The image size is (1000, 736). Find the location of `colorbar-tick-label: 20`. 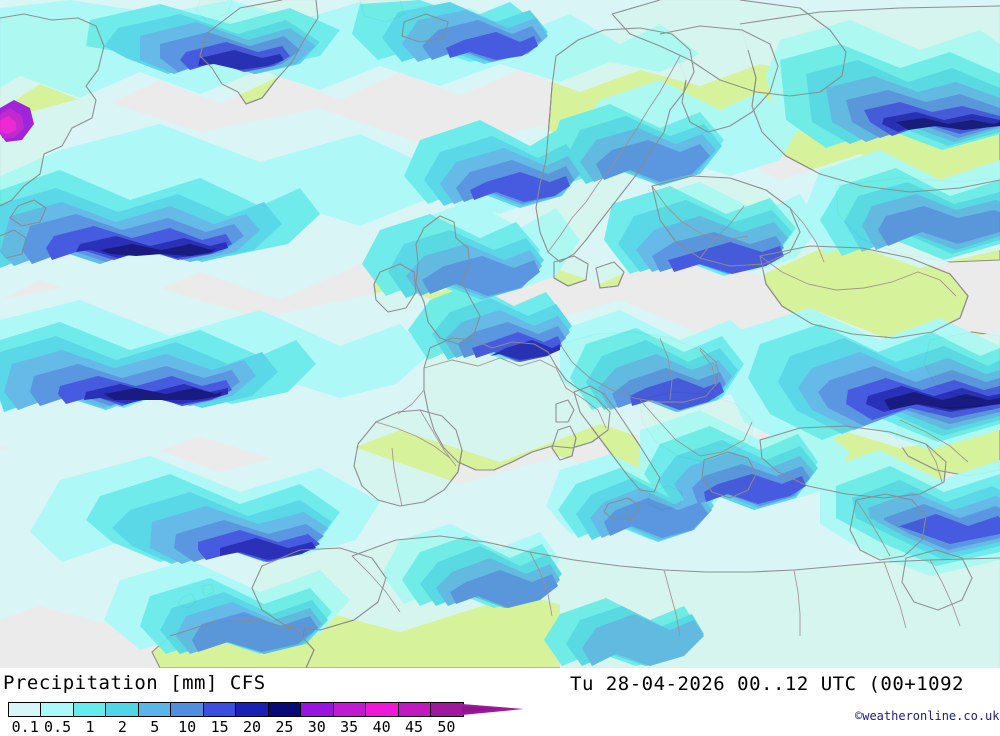

colorbar-tick-label: 20 is located at coordinates (252, 727).